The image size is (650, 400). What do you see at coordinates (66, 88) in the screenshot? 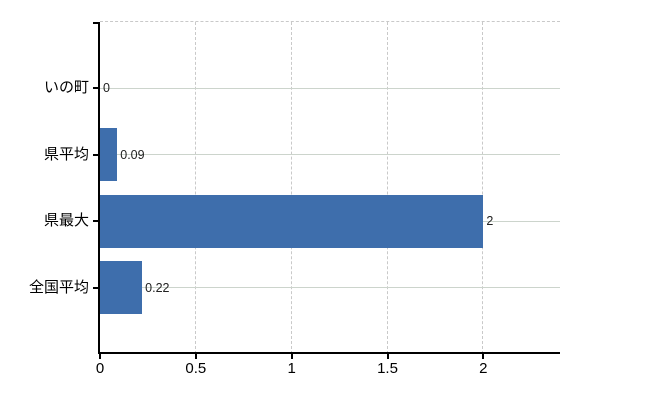
I see `category-label: いの町` at bounding box center [66, 88].